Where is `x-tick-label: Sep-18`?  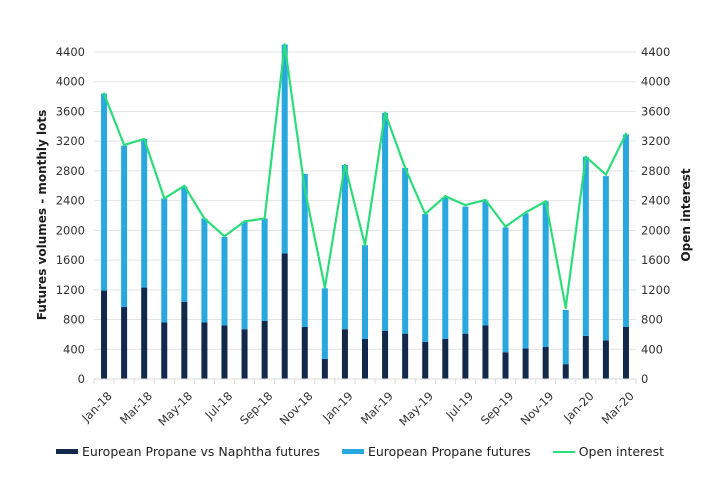 x-tick-label: Sep-18 is located at coordinates (256, 408).